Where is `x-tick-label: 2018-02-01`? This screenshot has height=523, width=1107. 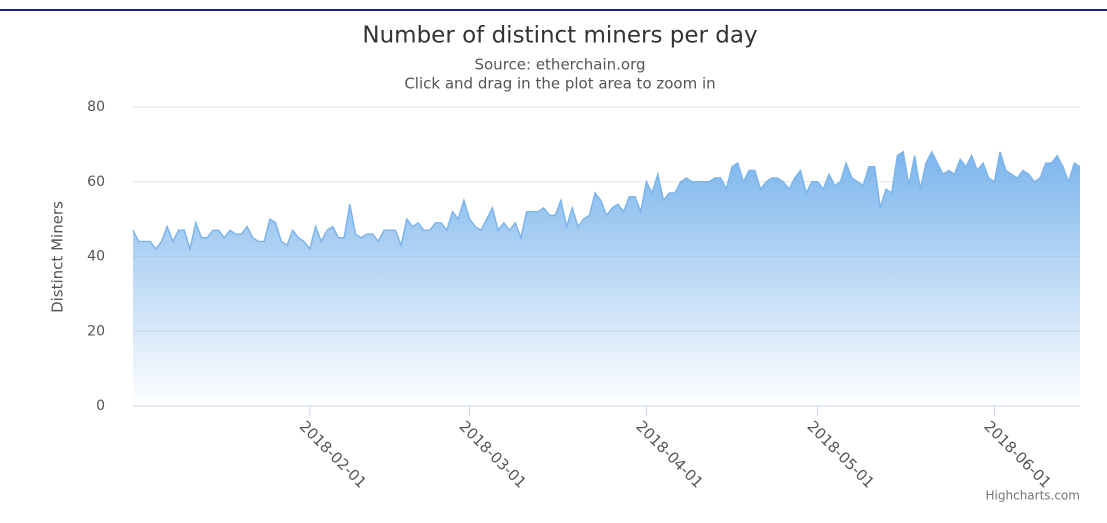 x-tick-label: 2018-02-01 is located at coordinates (333, 454).